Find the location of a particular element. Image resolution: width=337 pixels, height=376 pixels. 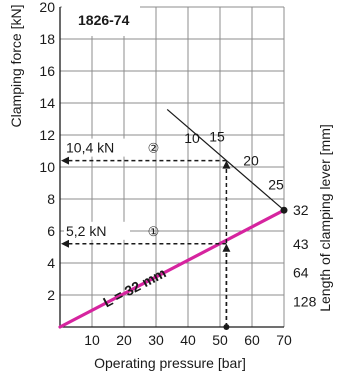

y-tick-label: 12 is located at coordinates (47, 135).